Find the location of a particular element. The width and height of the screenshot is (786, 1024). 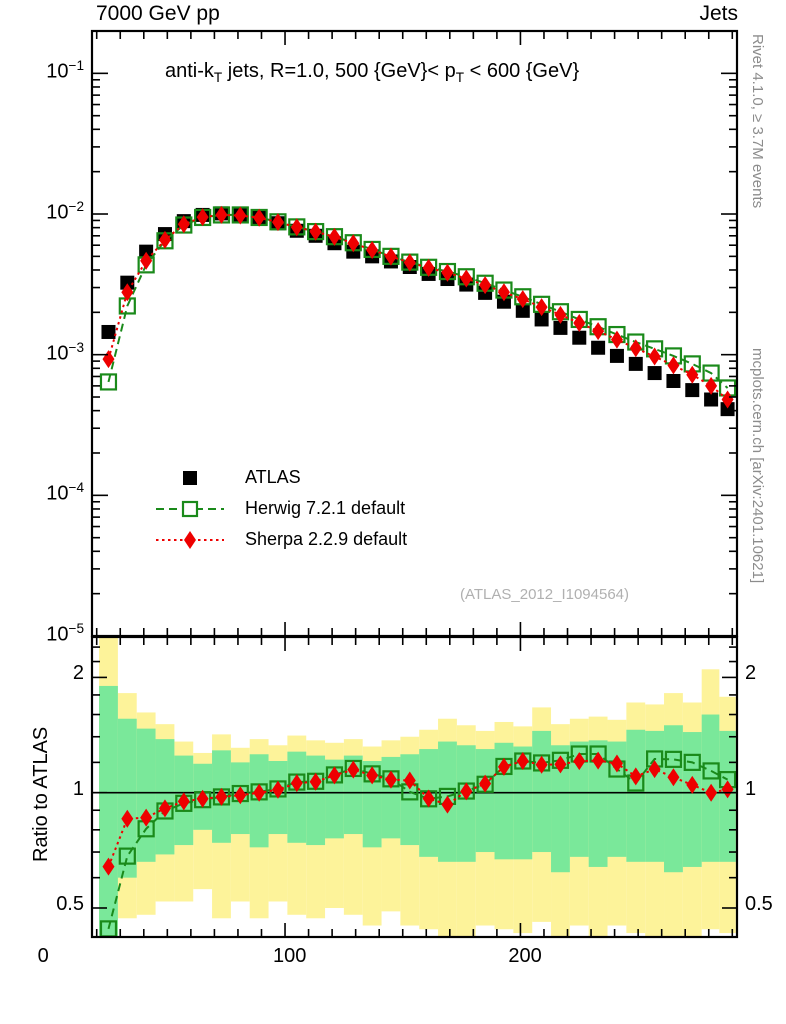

plot-title-part-a: anti-k is located at coordinates (189, 71).